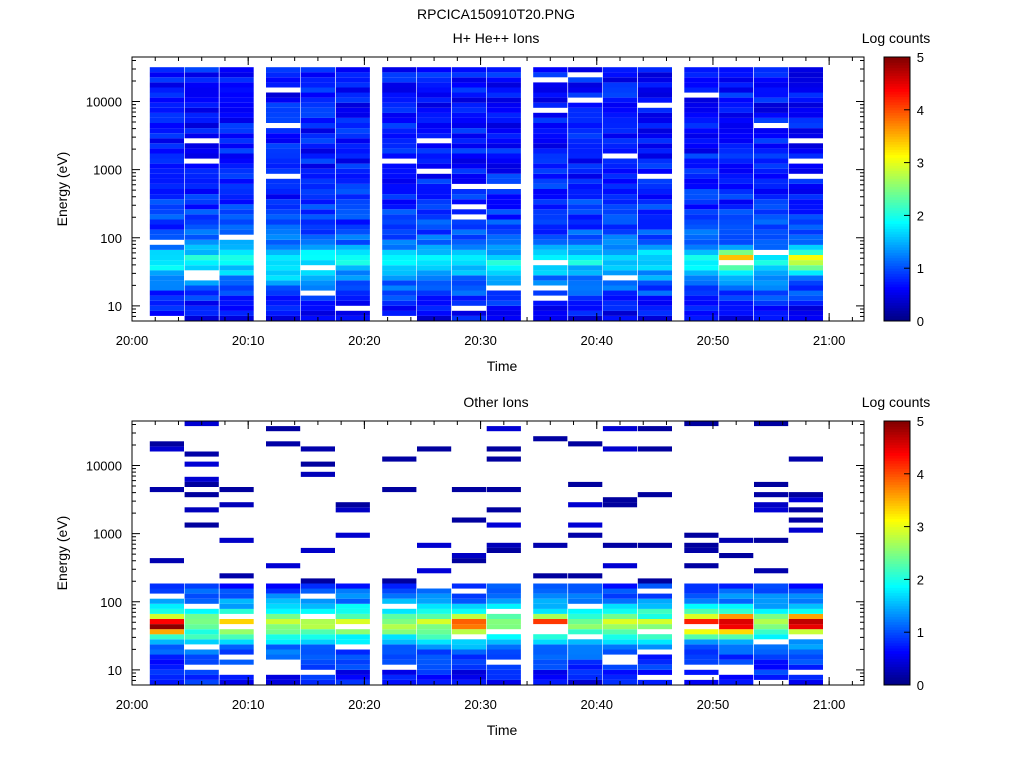 Image resolution: width=1024 pixels, height=768 pixels. Describe the element at coordinates (713, 704) in the screenshot. I see `x-tick-label: 20:50` at that location.